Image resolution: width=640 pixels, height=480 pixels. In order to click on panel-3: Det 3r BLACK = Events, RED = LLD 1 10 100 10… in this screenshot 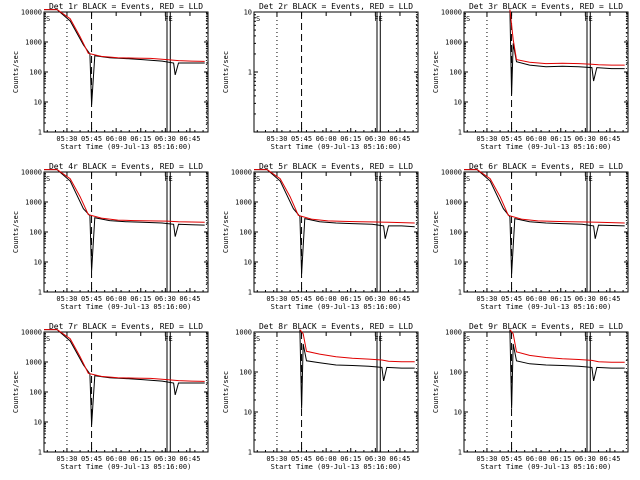, I will do `click(530, 76)`.